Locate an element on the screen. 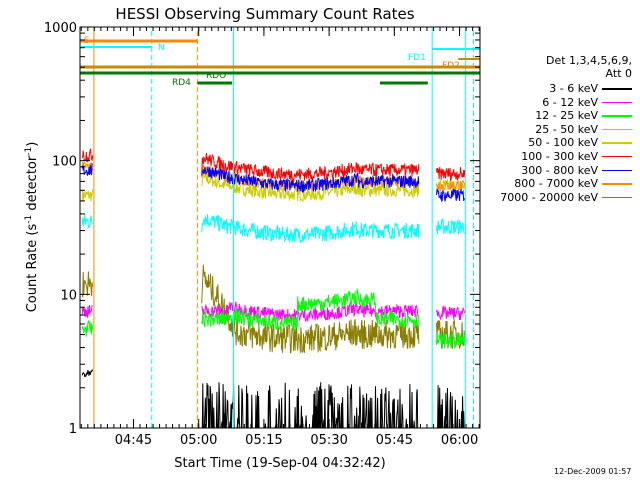 The height and width of the screenshot is (480, 640). legend-label: 100 - 300 keV is located at coordinates (559, 156).